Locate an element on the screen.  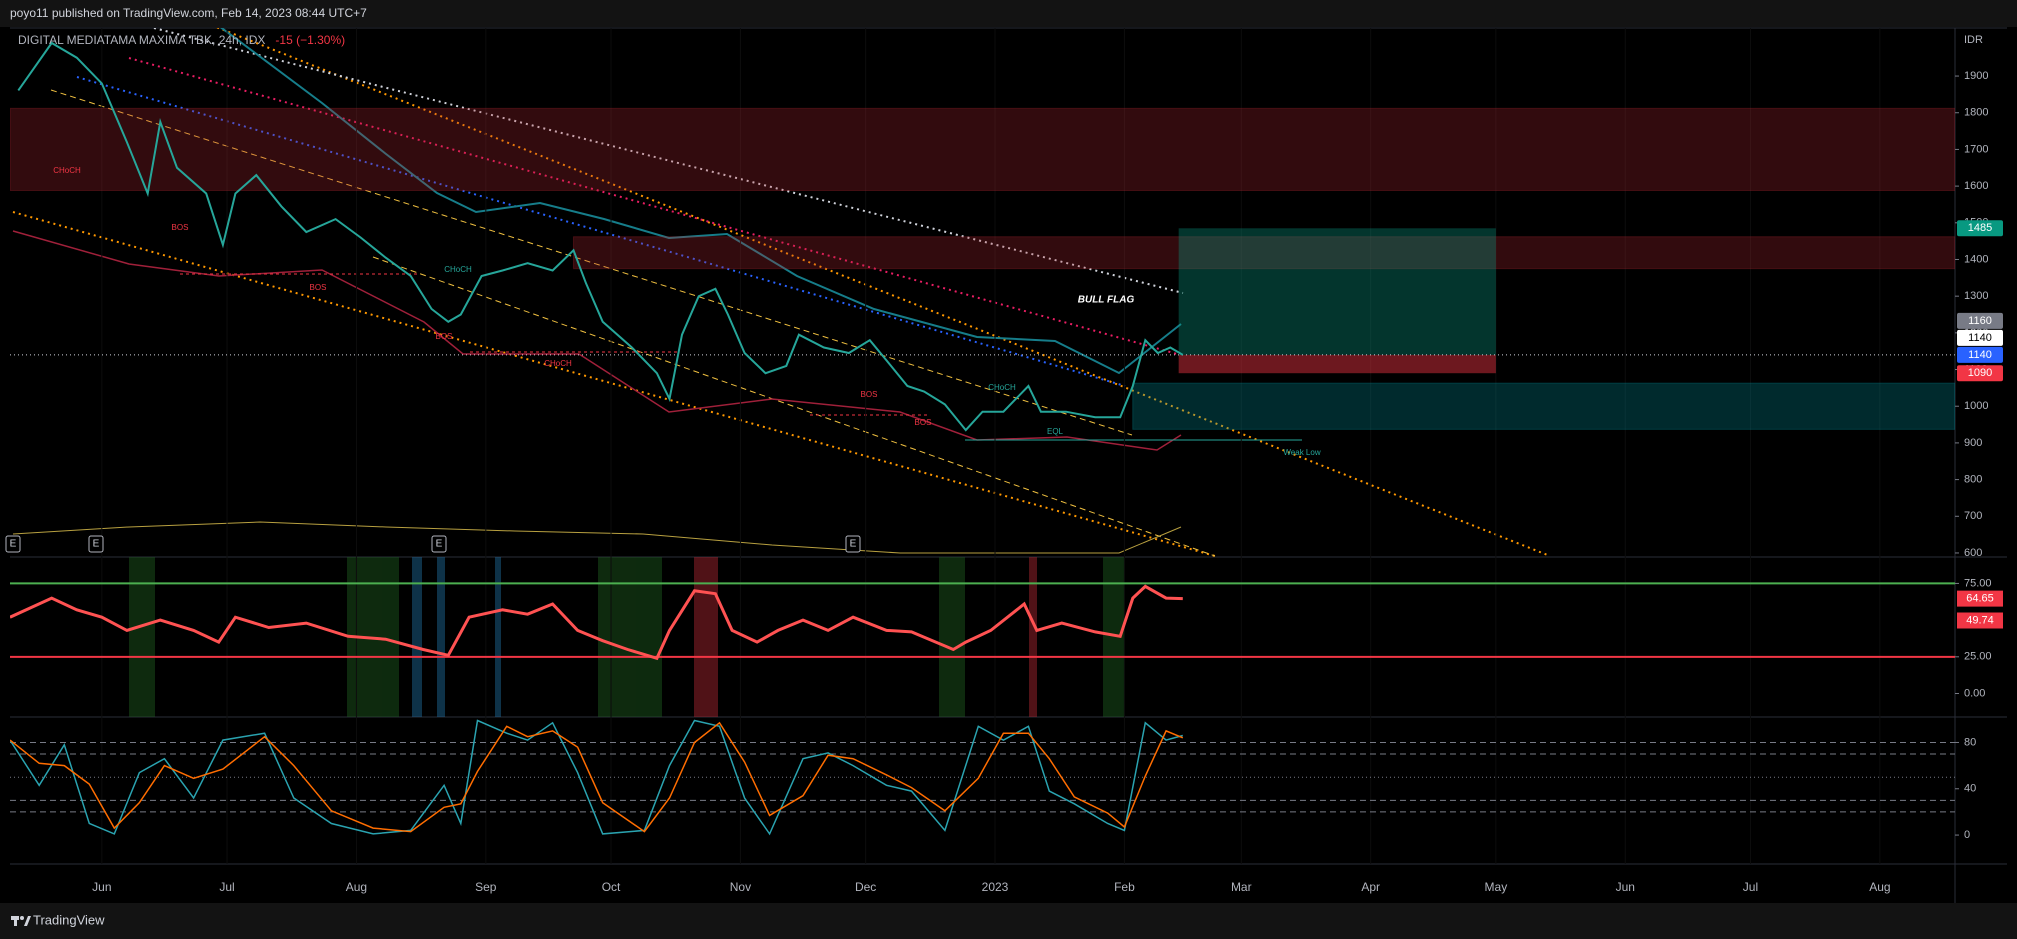
y-tick-label: 1800 is located at coordinates (1976, 113).